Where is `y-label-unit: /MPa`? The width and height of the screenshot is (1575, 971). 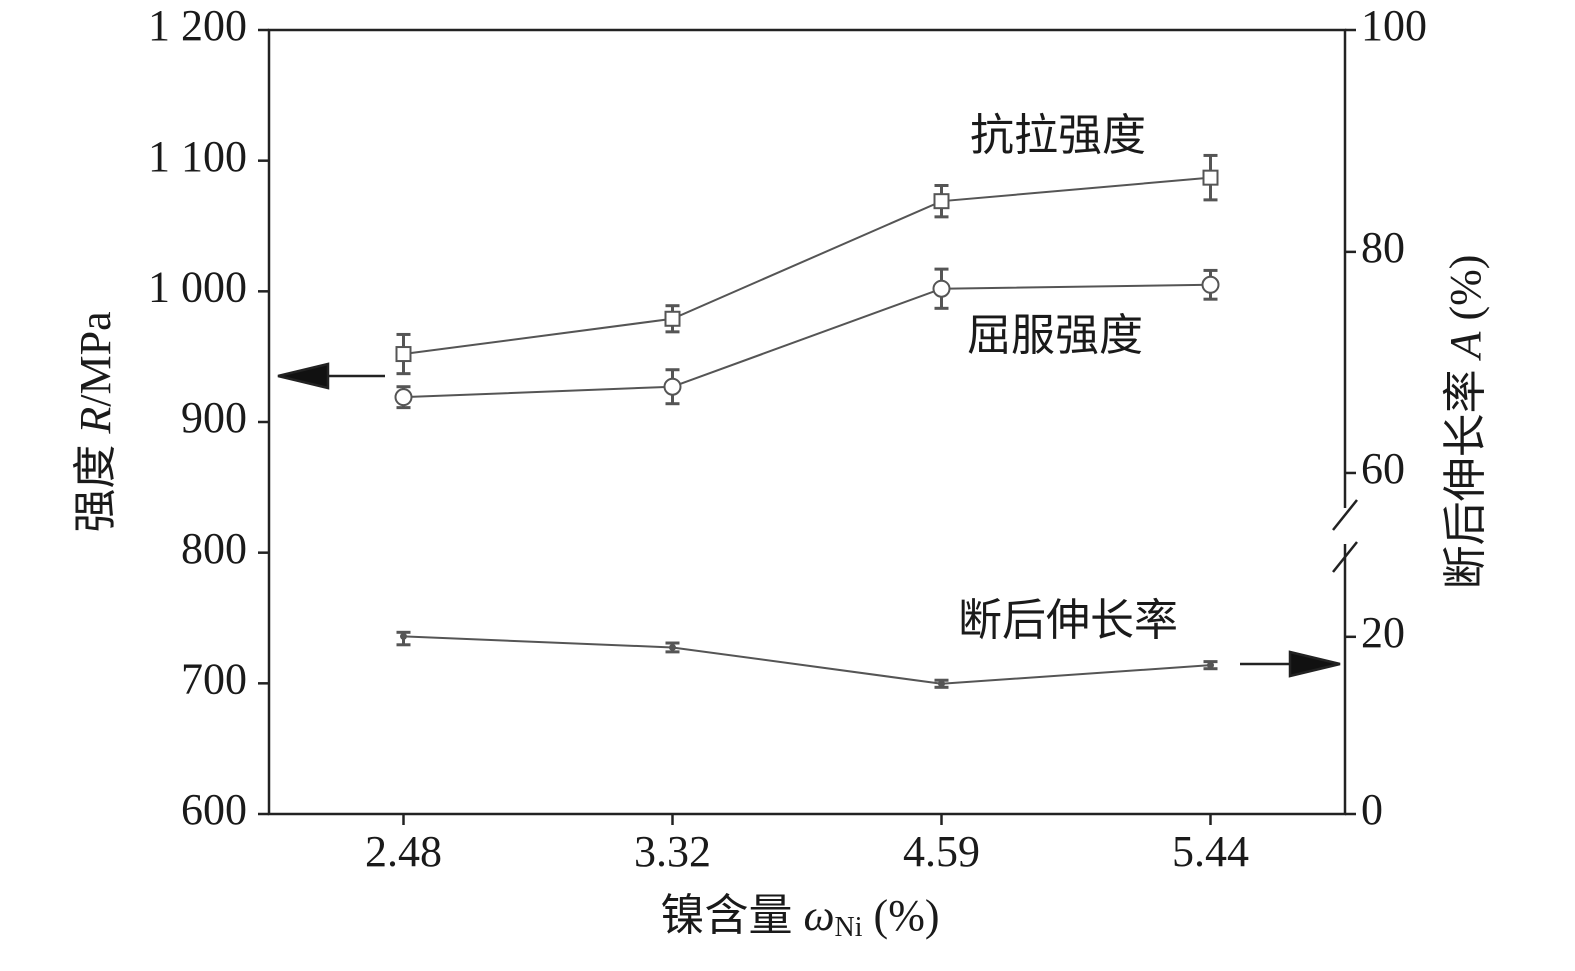
y-label-unit: /MPa is located at coordinates (95, 358).